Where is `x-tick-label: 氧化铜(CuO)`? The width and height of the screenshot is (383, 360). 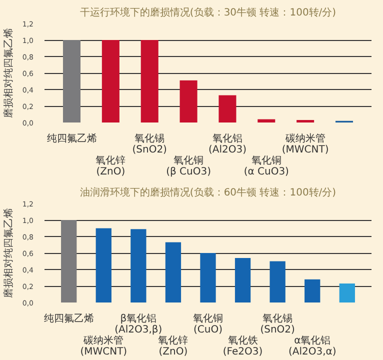 x-tick-label: 氧化铜(CuO) is located at coordinates (208, 324).